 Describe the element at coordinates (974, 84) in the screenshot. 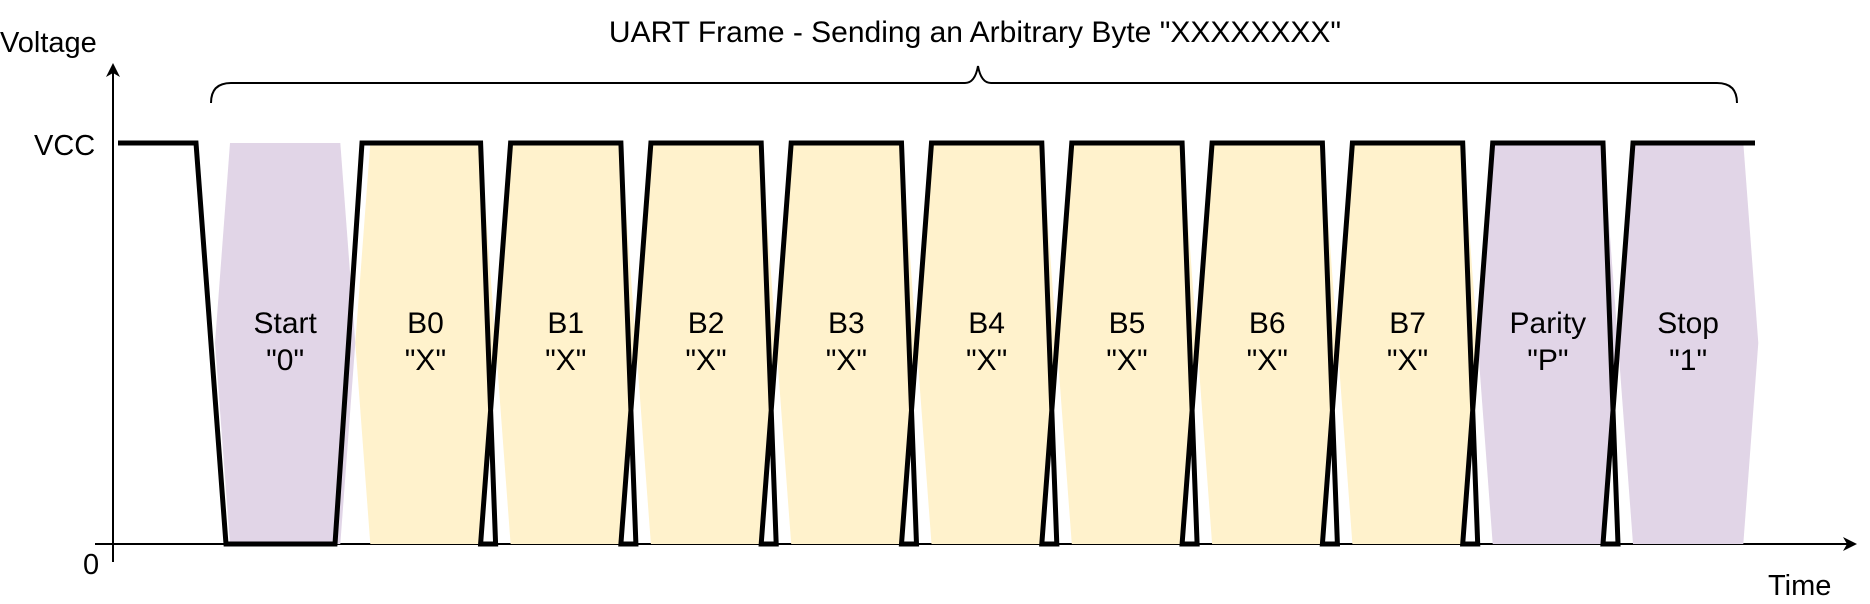

I see `frame-brace` at that location.